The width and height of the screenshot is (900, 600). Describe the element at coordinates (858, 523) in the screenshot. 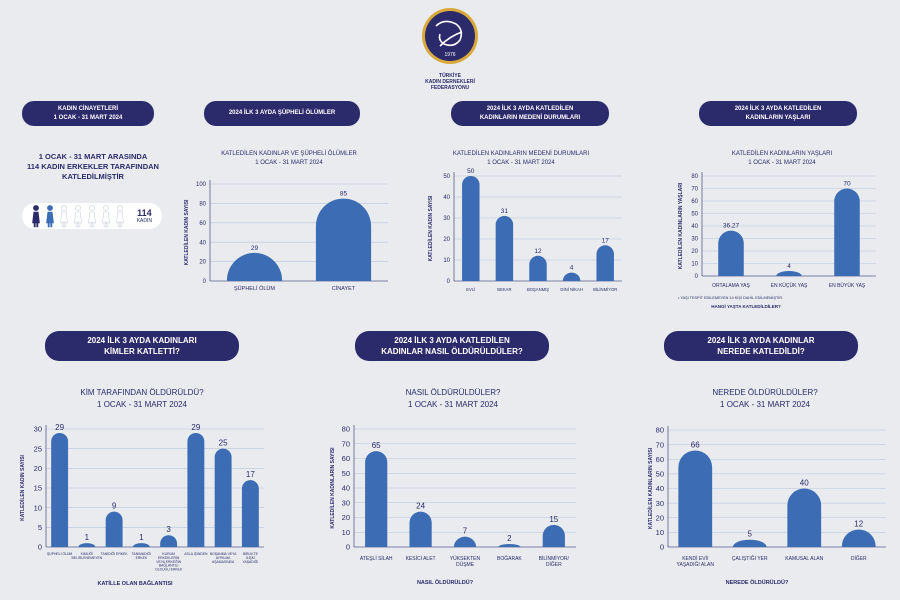

I see `bar-value-label: 12` at that location.